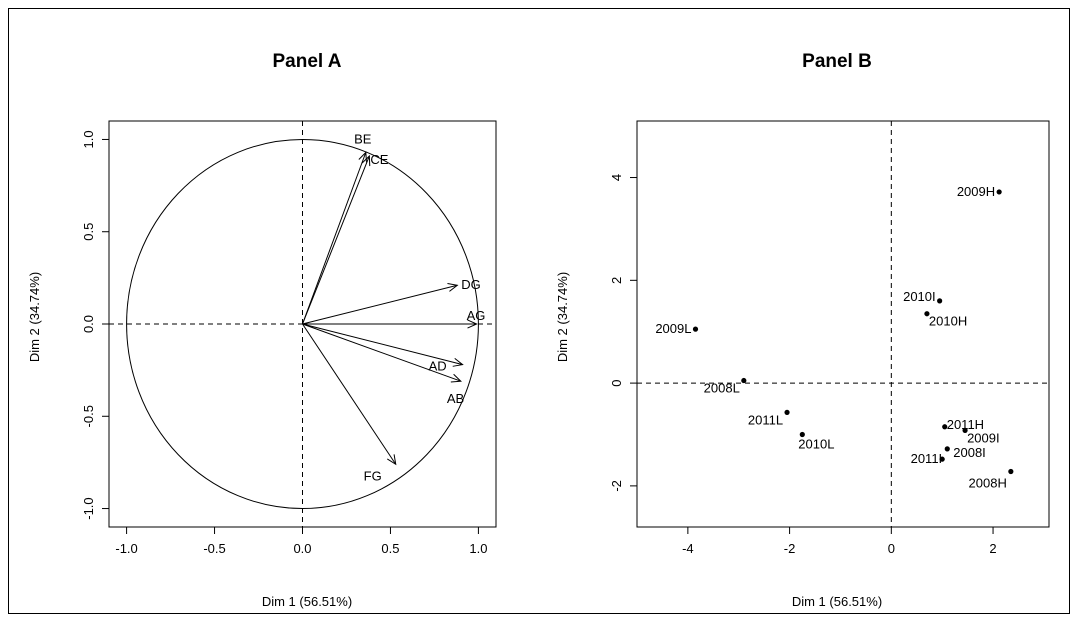 Image resolution: width=1078 pixels, height=622 pixels. Describe the element at coordinates (126, 548) in the screenshot. I see `panel-a-x-tick-label: -1.0` at that location.